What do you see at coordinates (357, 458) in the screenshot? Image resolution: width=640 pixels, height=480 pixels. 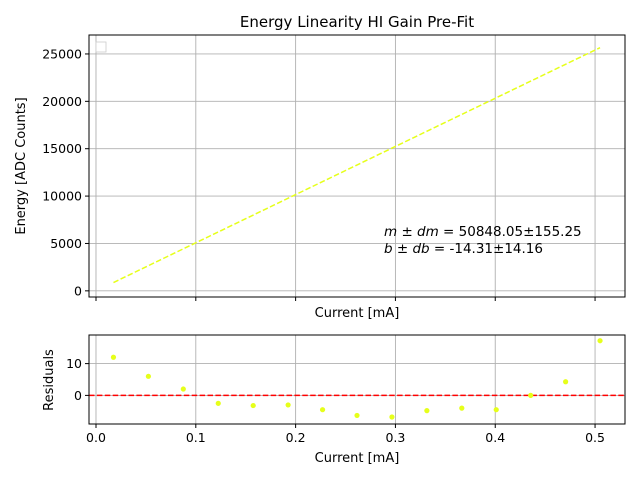 I see `bottom-x-axis-label: Current [mA]` at bounding box center [357, 458].